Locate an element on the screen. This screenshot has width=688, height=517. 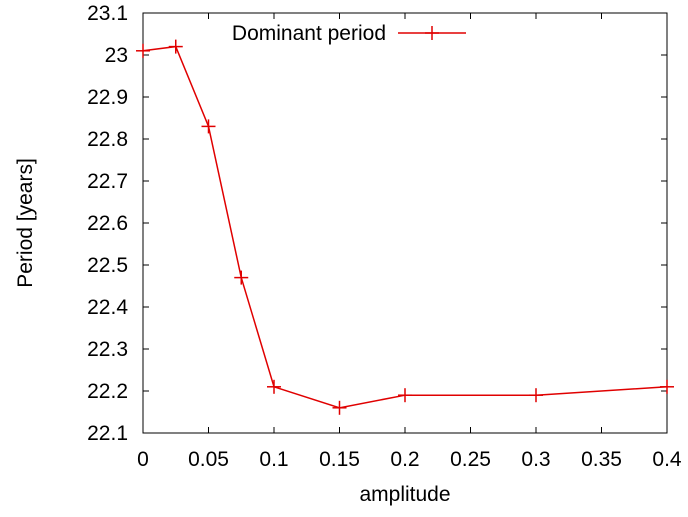
y-tick-label: 22.6 is located at coordinates (107, 223).